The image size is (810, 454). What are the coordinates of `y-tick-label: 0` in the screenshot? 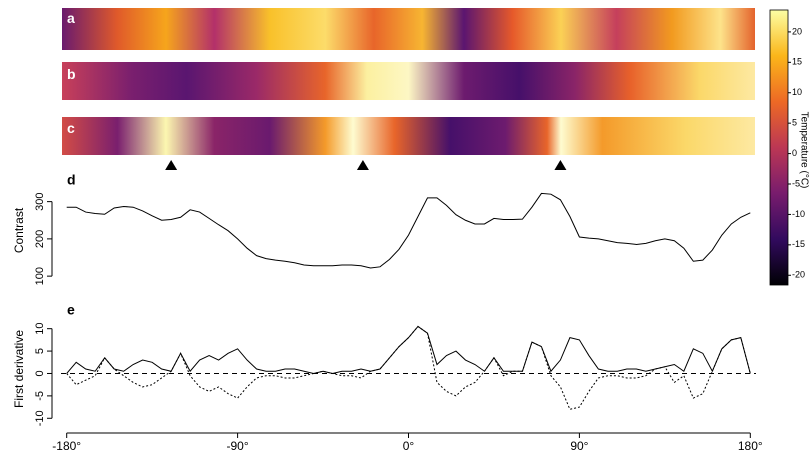 It's located at (40, 373).